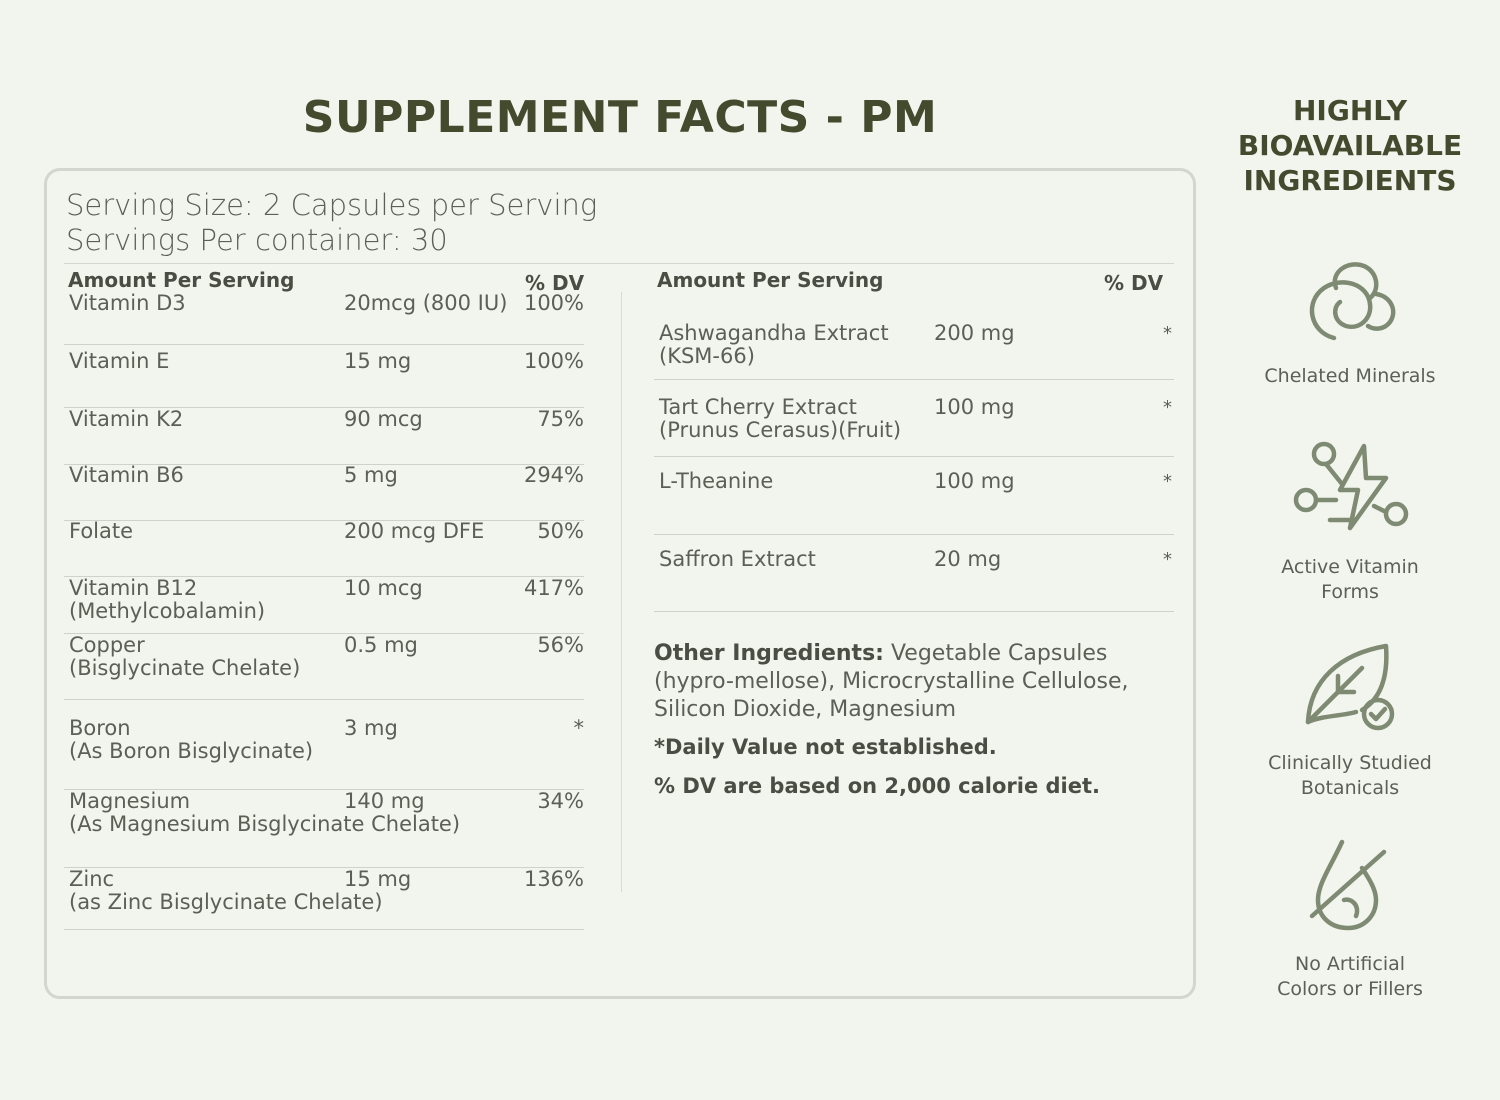 This screenshot has width=1500, height=1100. I want to click on table-row: Vitamin B6 5 mg 294%, so click(324, 492).